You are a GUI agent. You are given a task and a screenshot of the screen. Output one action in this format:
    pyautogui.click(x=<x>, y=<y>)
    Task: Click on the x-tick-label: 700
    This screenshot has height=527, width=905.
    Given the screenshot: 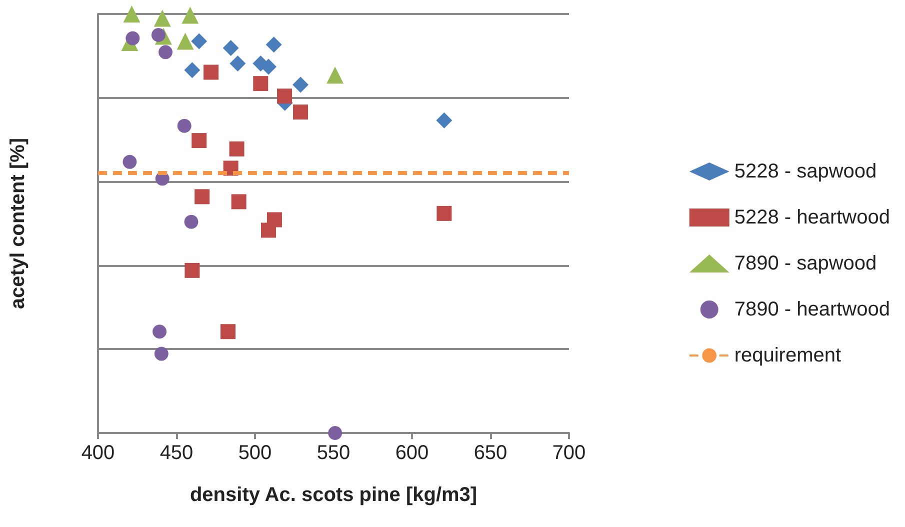 What is the action you would take?
    pyautogui.click(x=569, y=453)
    